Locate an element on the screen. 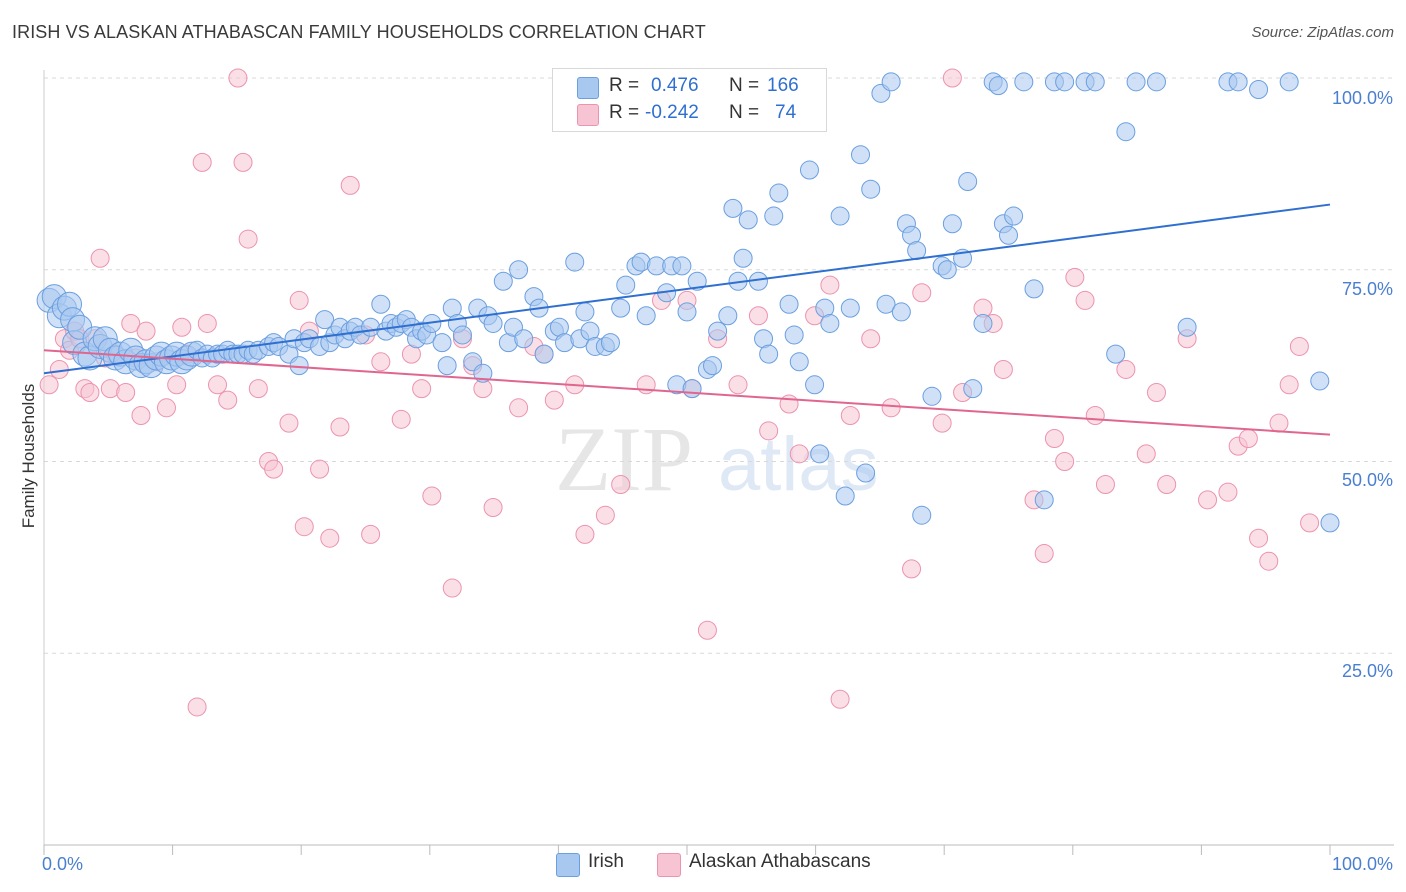 The width and height of the screenshot is (1406, 892). alaskan-r-value: -0.242 is located at coordinates (672, 112).